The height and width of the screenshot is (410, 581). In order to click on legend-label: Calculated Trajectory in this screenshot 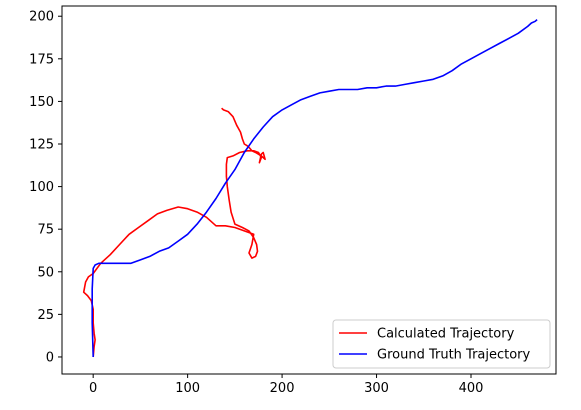, I will do `click(446, 334)`.